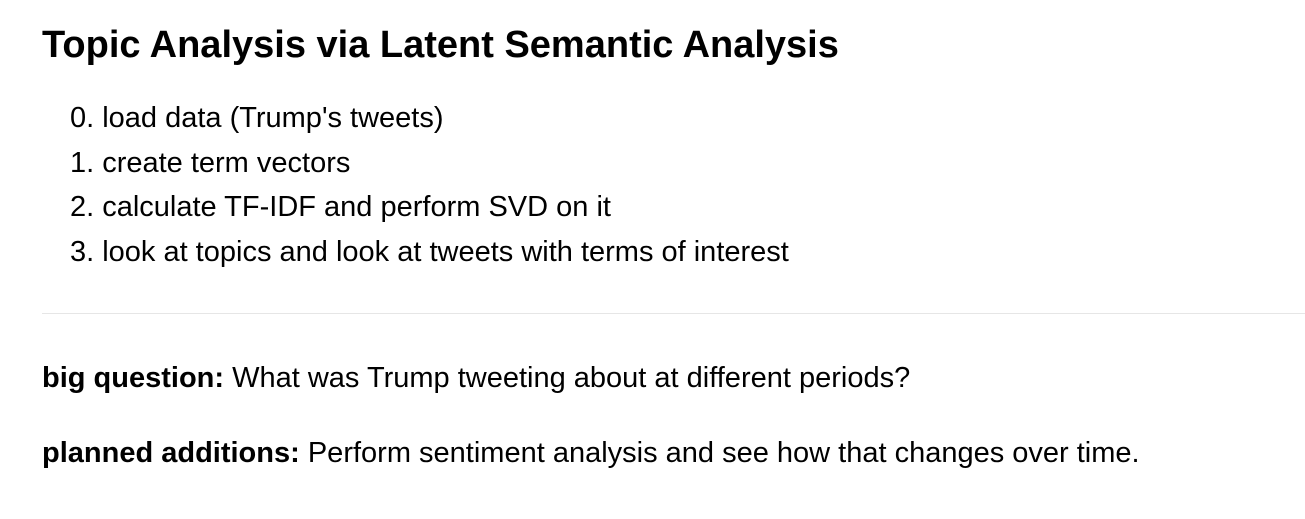 This screenshot has height=519, width=1305. What do you see at coordinates (171, 453) in the screenshot?
I see `planned-additions-label: planned additions:` at bounding box center [171, 453].